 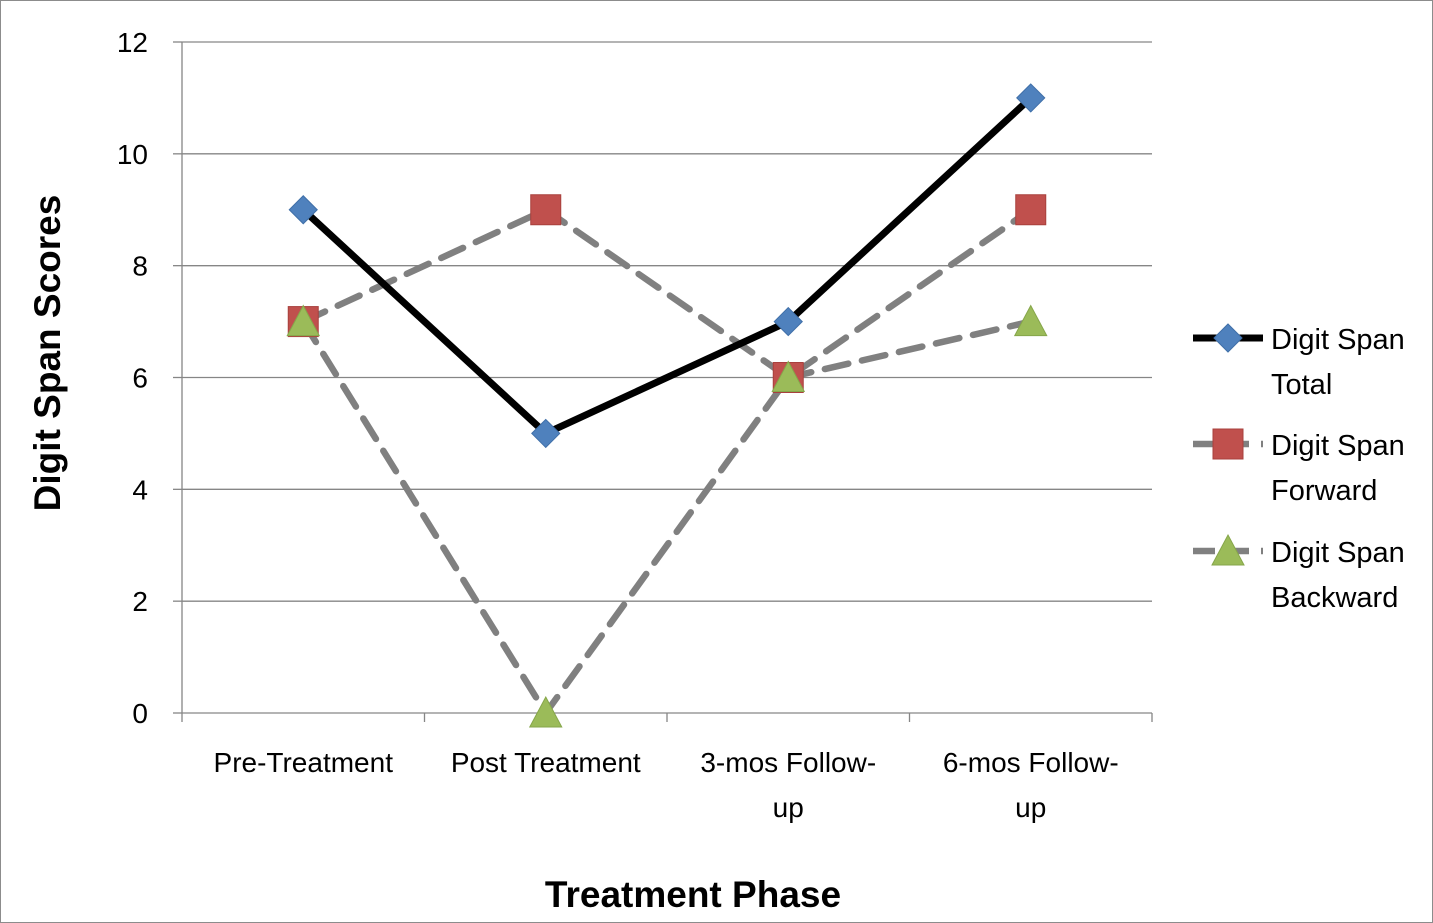 I want to click on legend-label-line: Total, so click(x=1301, y=385).